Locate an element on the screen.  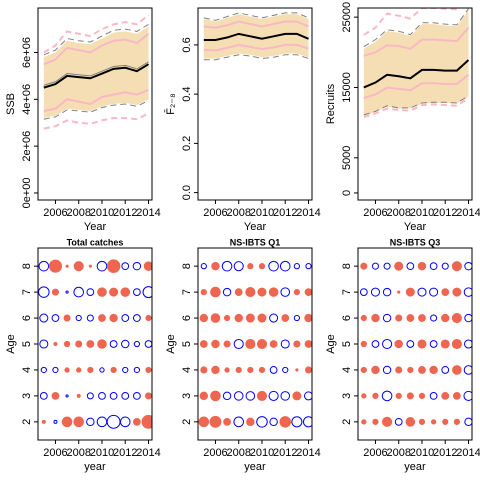
panel-title: NS-IBTS Q1 is located at coordinates (255, 242).